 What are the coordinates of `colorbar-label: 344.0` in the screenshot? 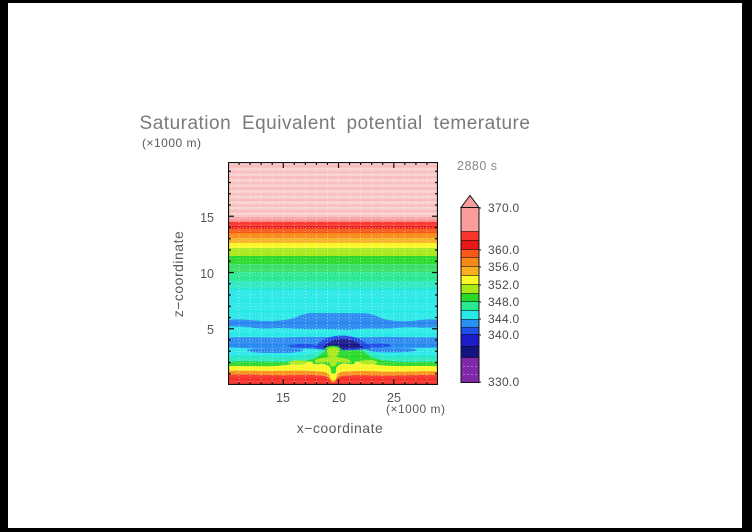 It's located at (504, 319).